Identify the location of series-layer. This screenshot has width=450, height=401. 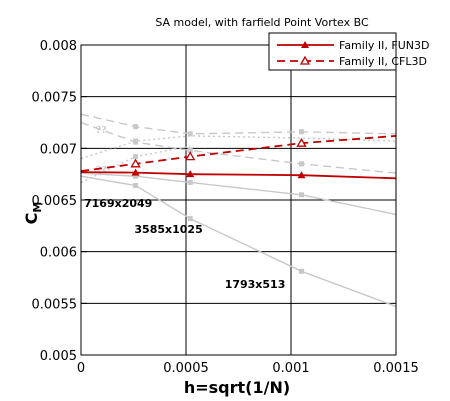
(238, 157).